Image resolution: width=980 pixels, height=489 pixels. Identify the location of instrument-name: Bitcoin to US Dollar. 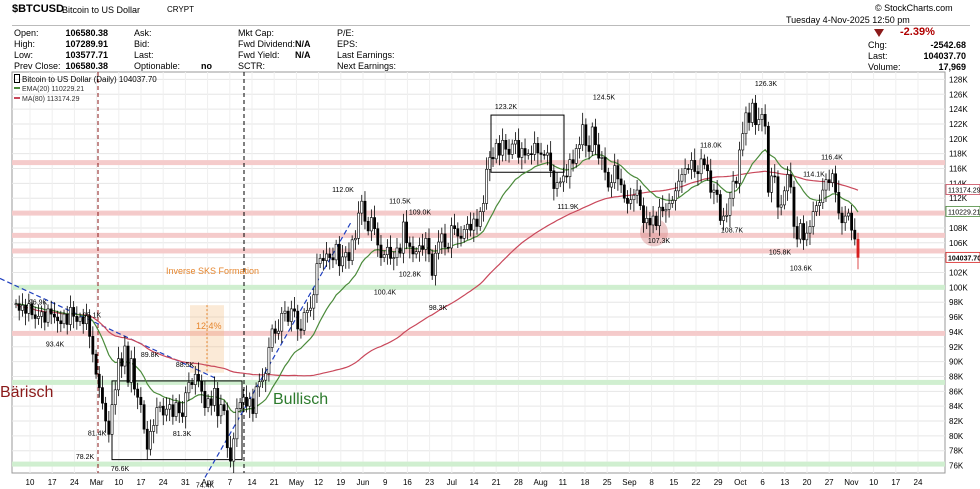
(101, 10).